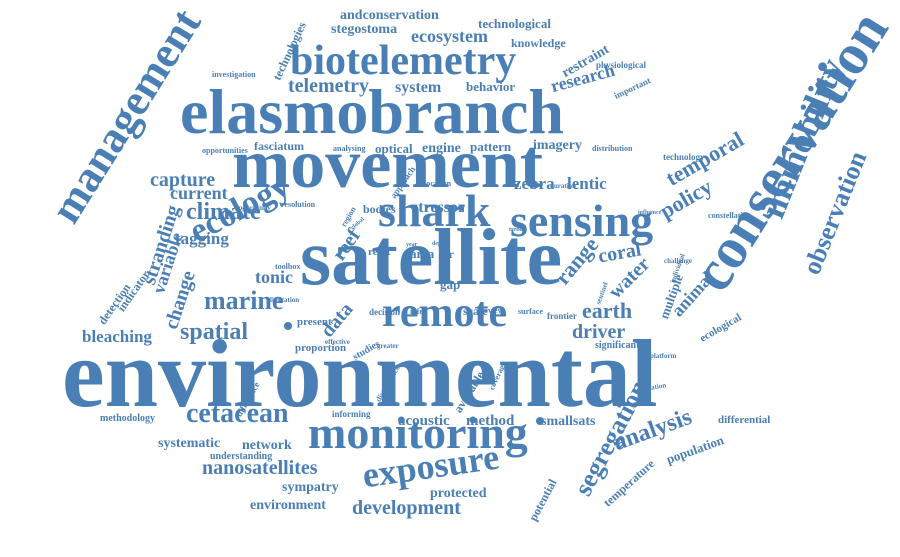 This screenshot has height=557, width=900. I want to click on word-cetacean: cetacean, so click(237, 413).